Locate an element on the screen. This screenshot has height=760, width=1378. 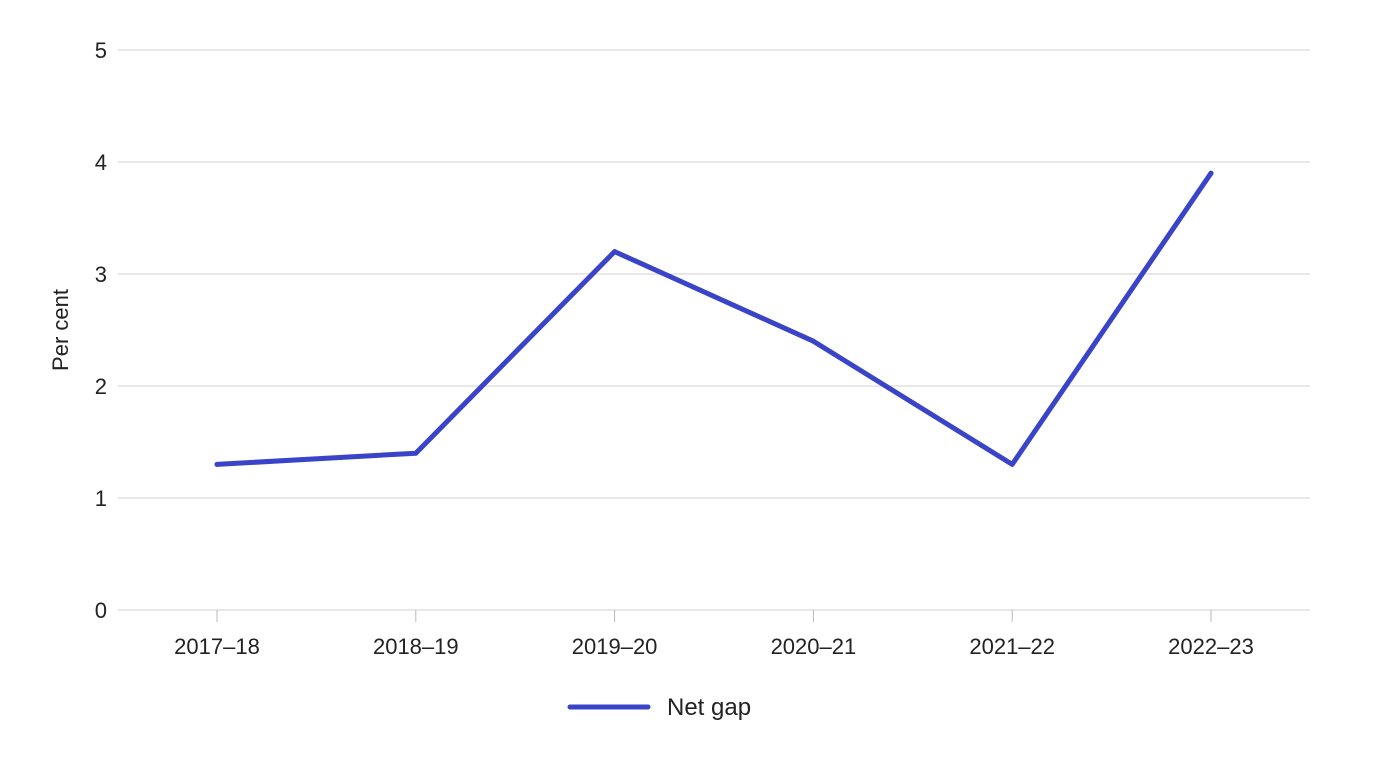
y-tick-label: 1 is located at coordinates (101, 498).